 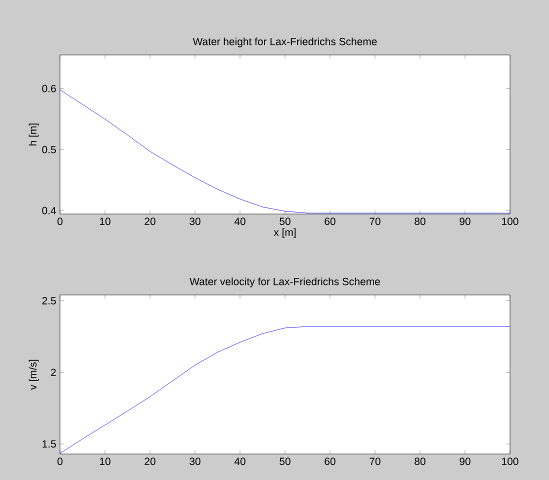 I want to click on y-tick-label: 0.6, so click(x=49, y=88).